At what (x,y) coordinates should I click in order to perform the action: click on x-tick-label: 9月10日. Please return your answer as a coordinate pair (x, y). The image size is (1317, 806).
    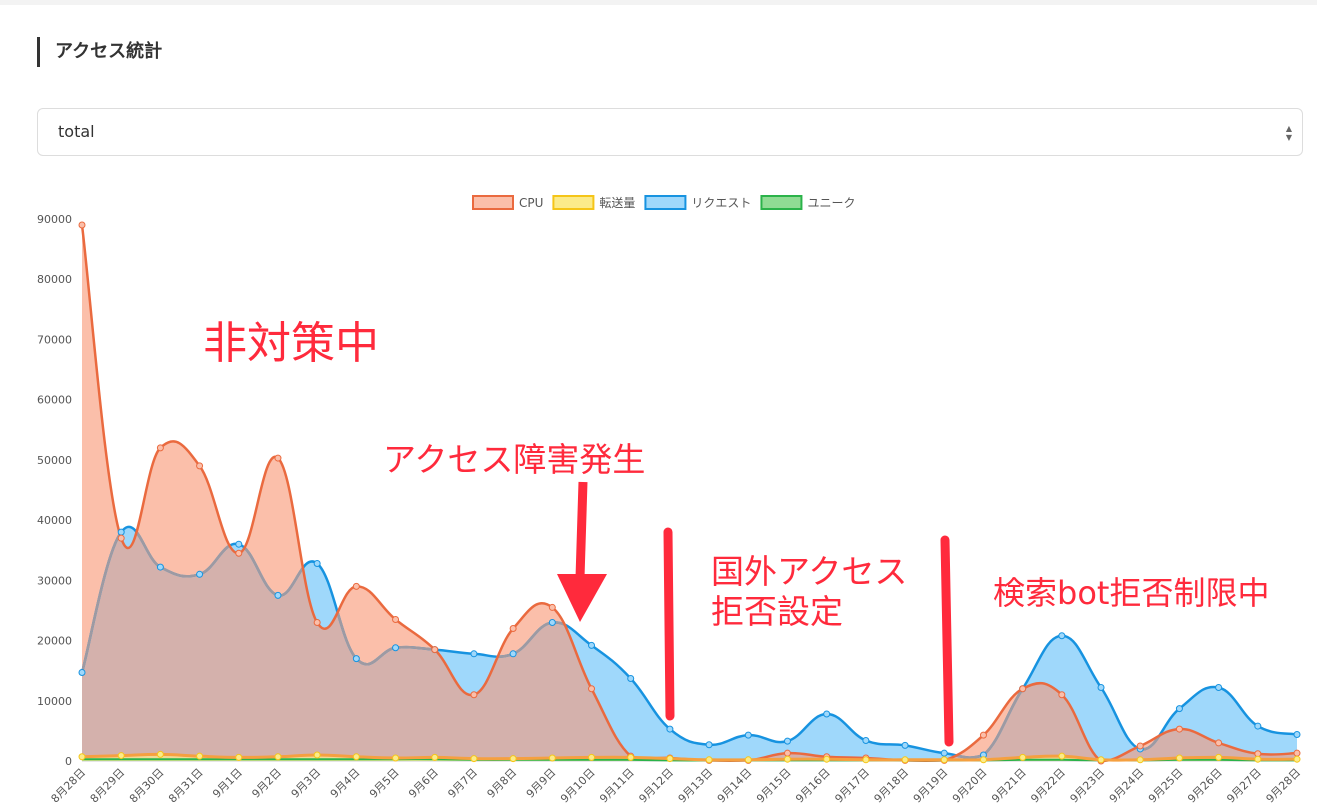
    Looking at the image, I should click on (578, 786).